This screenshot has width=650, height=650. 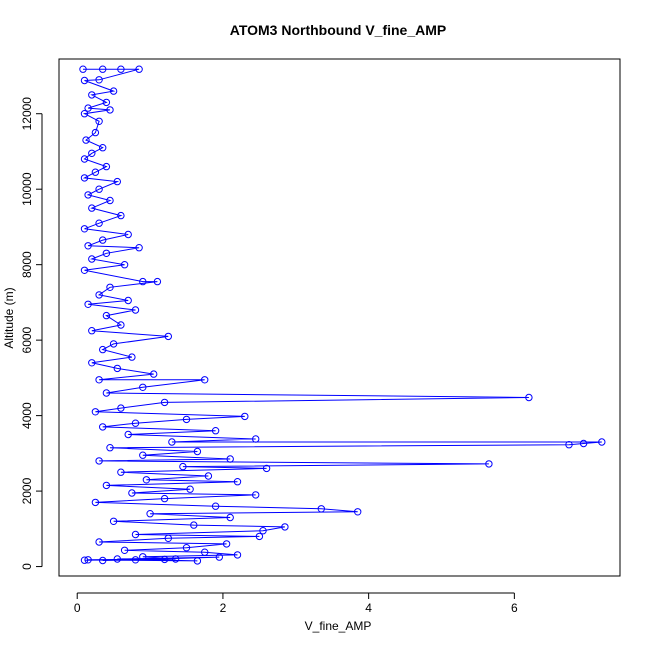 I want to click on y-axis: 0 2000 4000 6000 8000 10000 12000, so click(x=31, y=333).